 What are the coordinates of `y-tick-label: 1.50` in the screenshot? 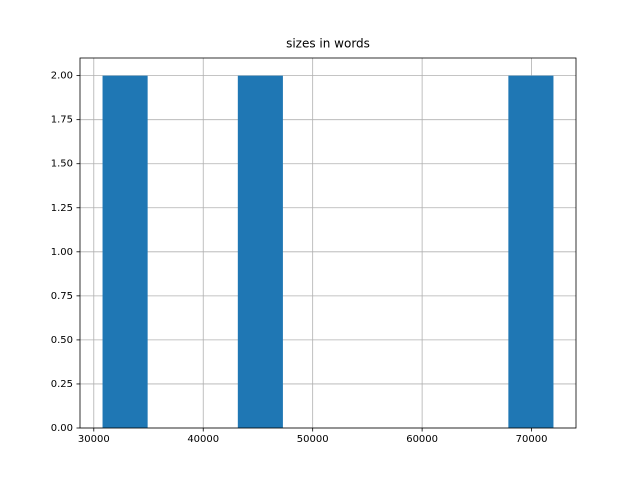 It's located at (62, 164).